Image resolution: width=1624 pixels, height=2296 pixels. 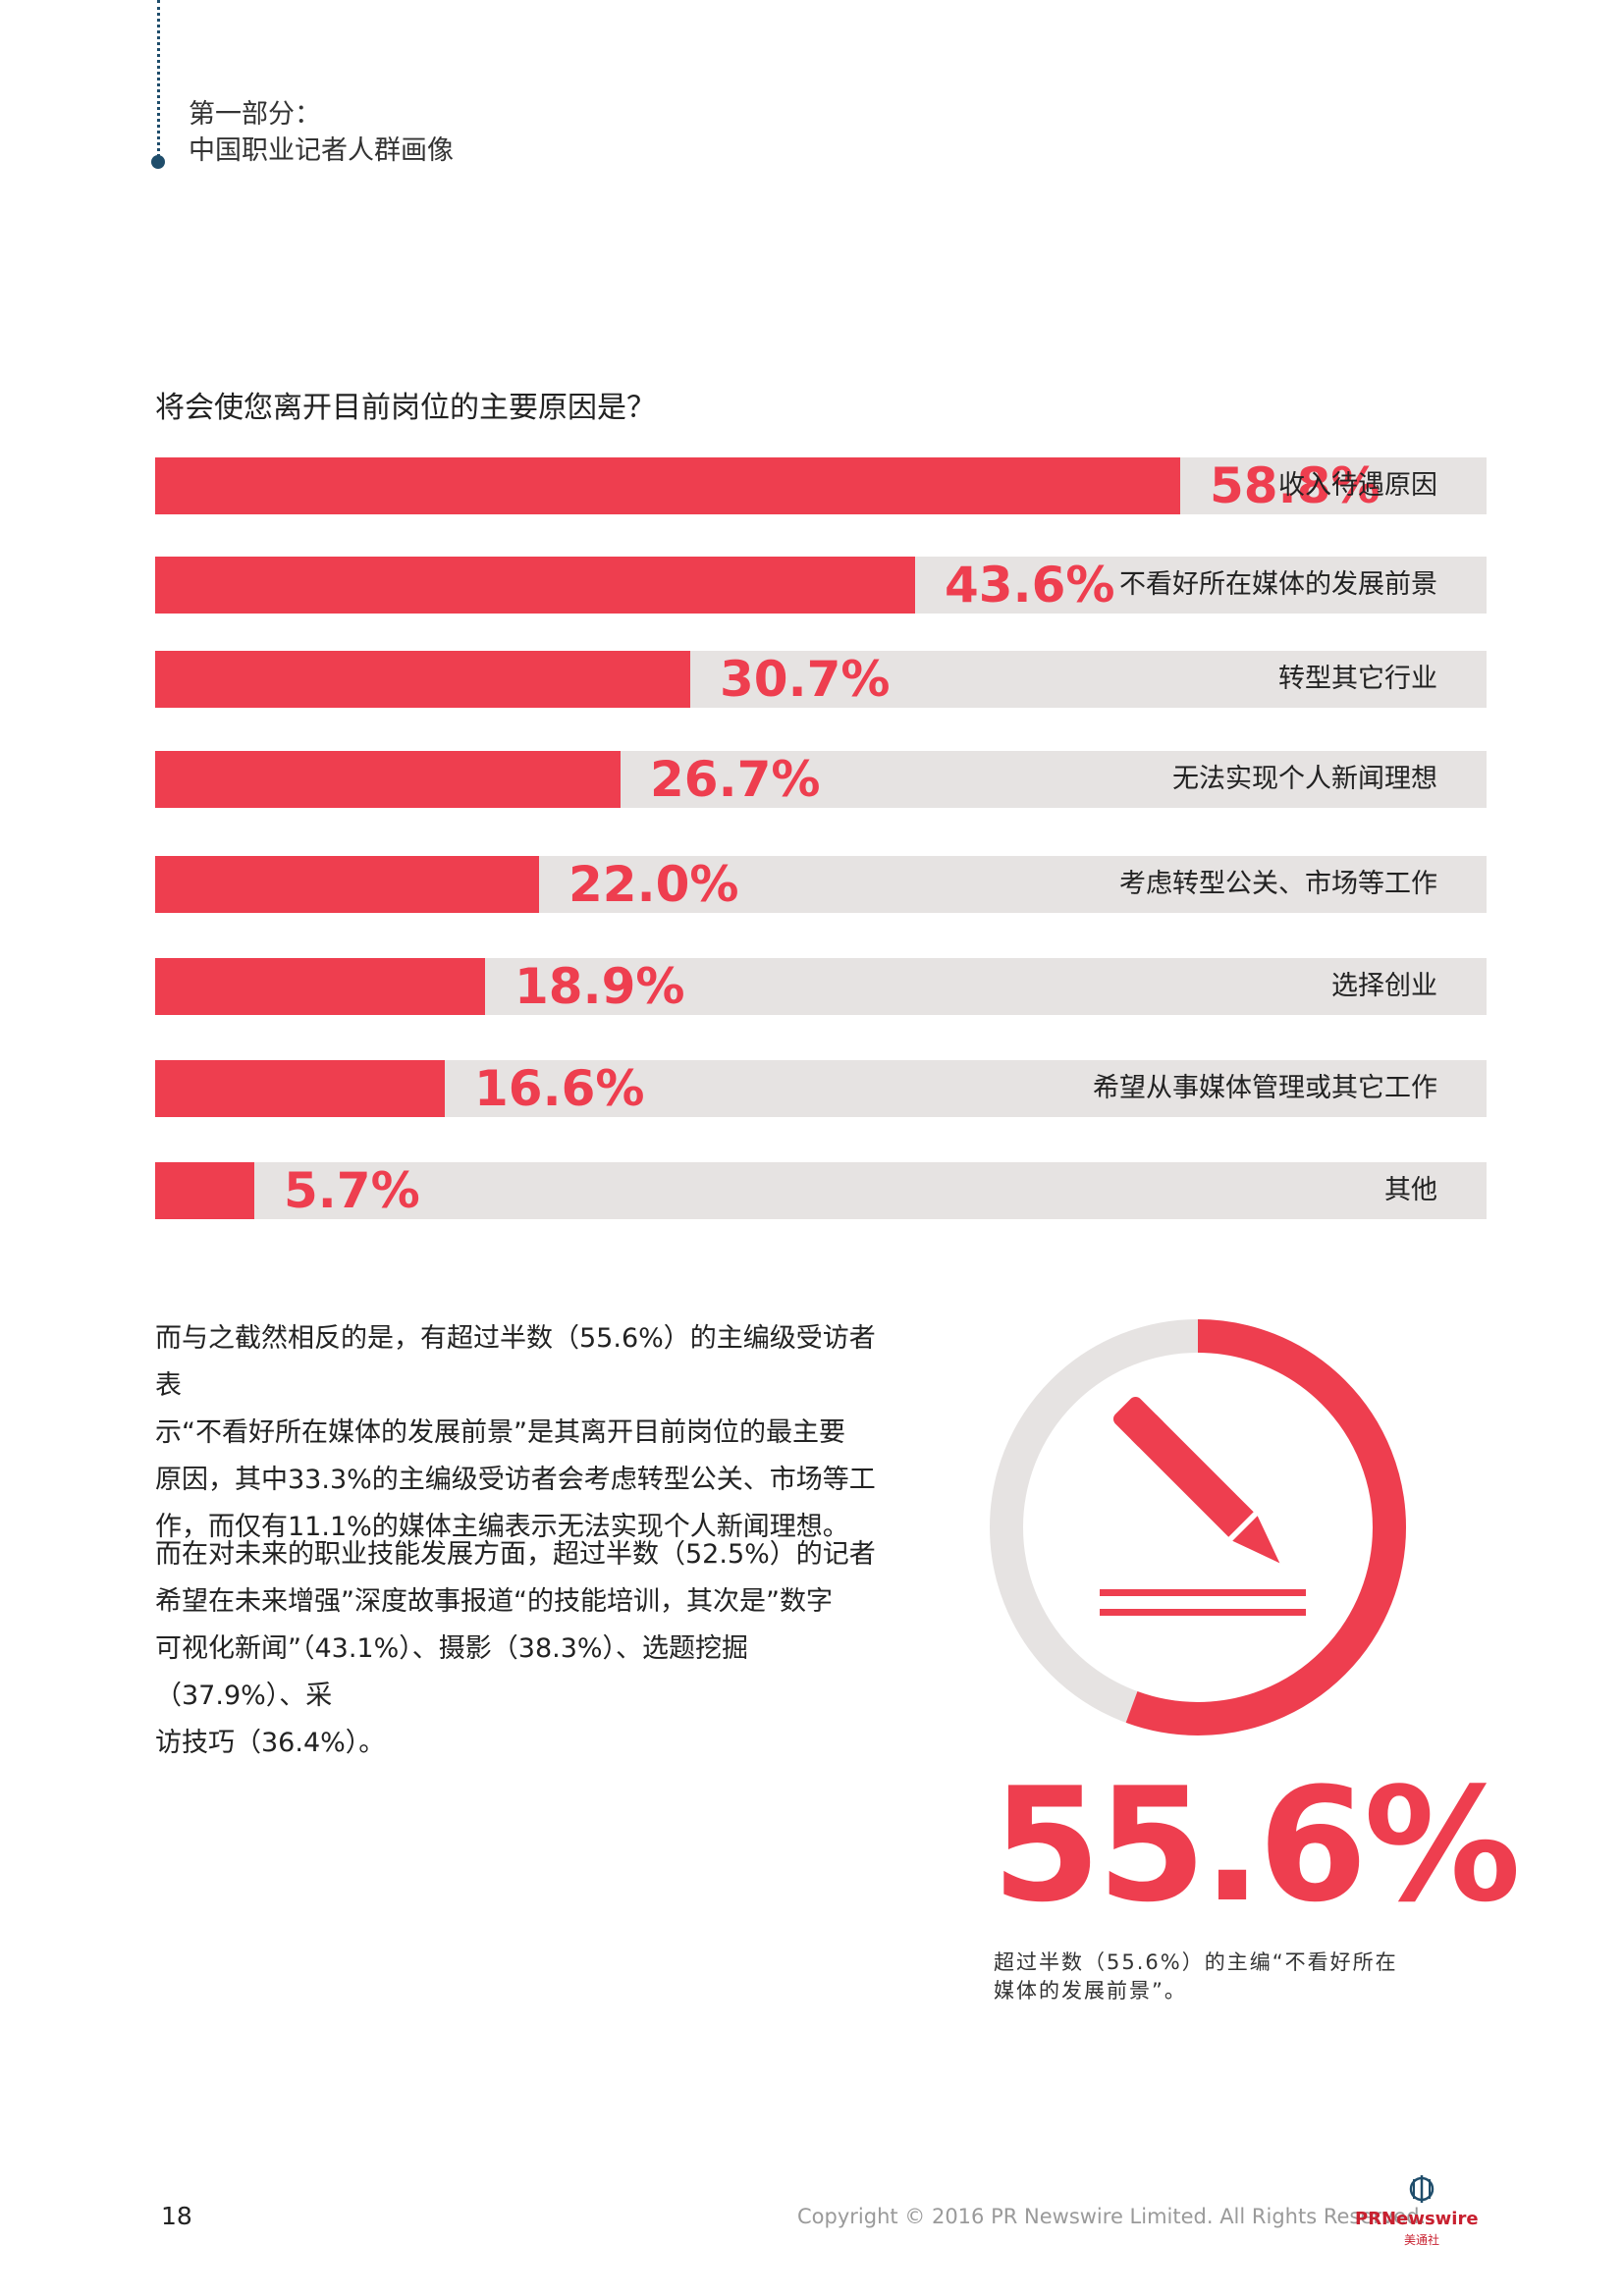 I want to click on bar-category-label: 不看好所在媒体的发展前景, so click(x=1278, y=585).